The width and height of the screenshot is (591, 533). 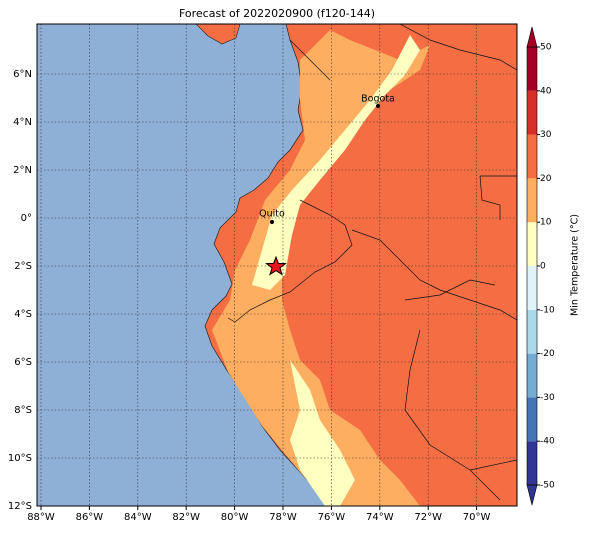 I want to click on city-label: Bogota, so click(x=378, y=99).